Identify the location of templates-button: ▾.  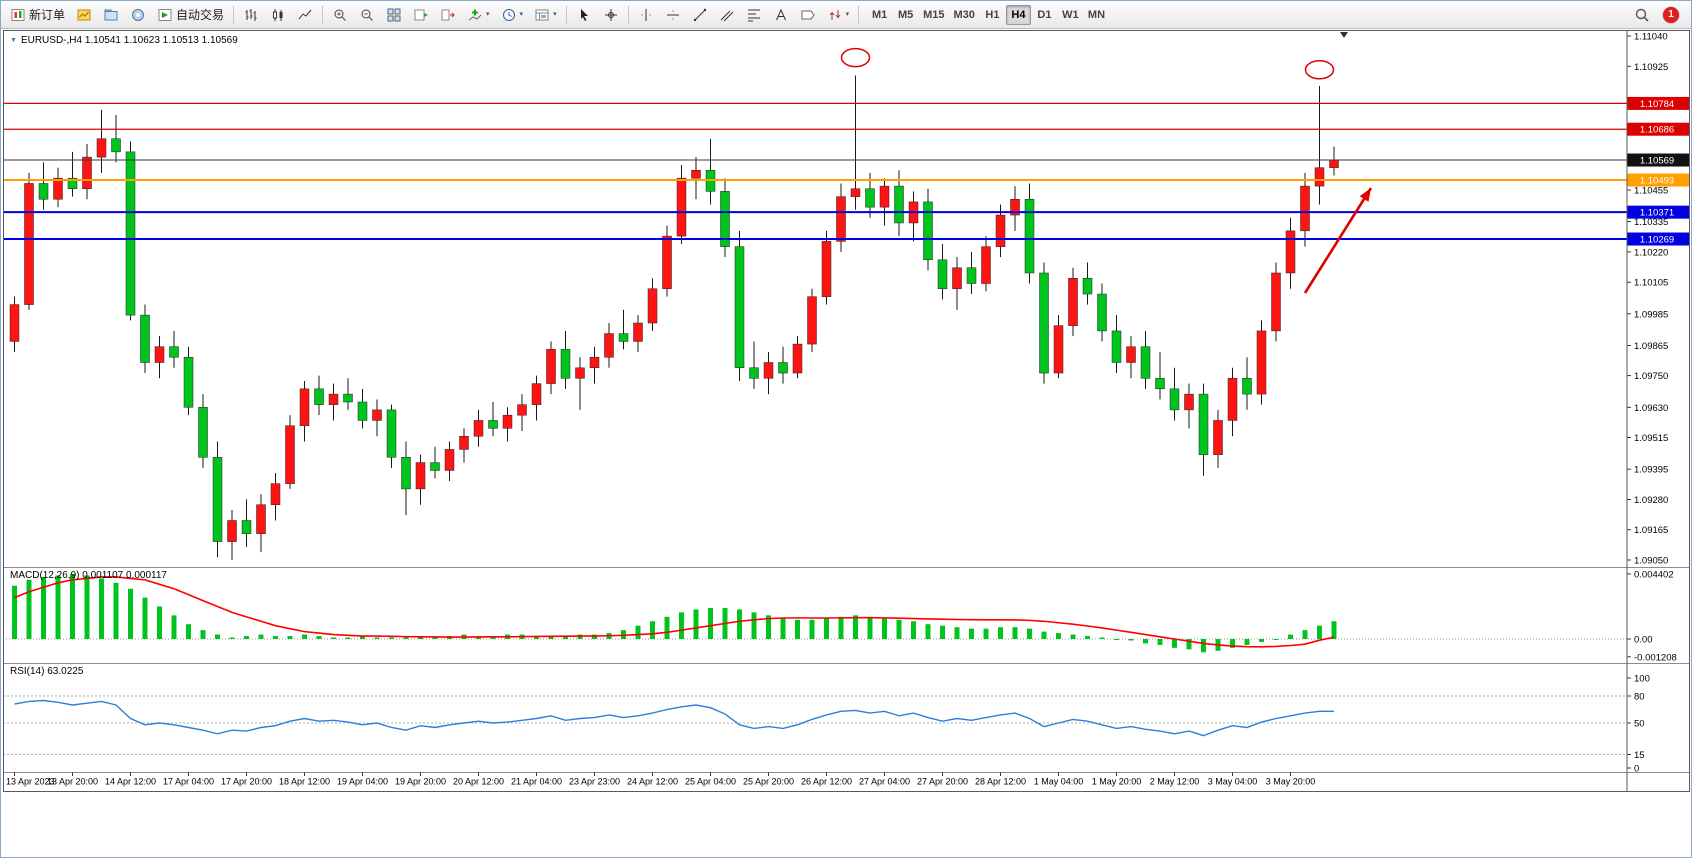
(545, 14).